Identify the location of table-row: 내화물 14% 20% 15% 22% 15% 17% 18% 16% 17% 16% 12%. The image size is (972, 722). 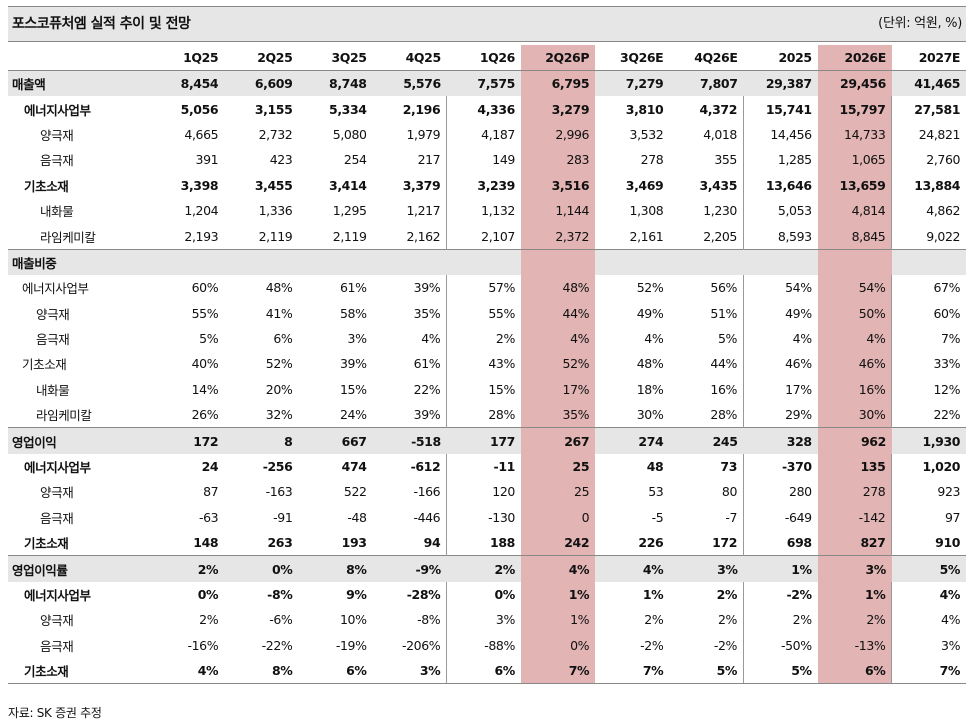
(487, 389).